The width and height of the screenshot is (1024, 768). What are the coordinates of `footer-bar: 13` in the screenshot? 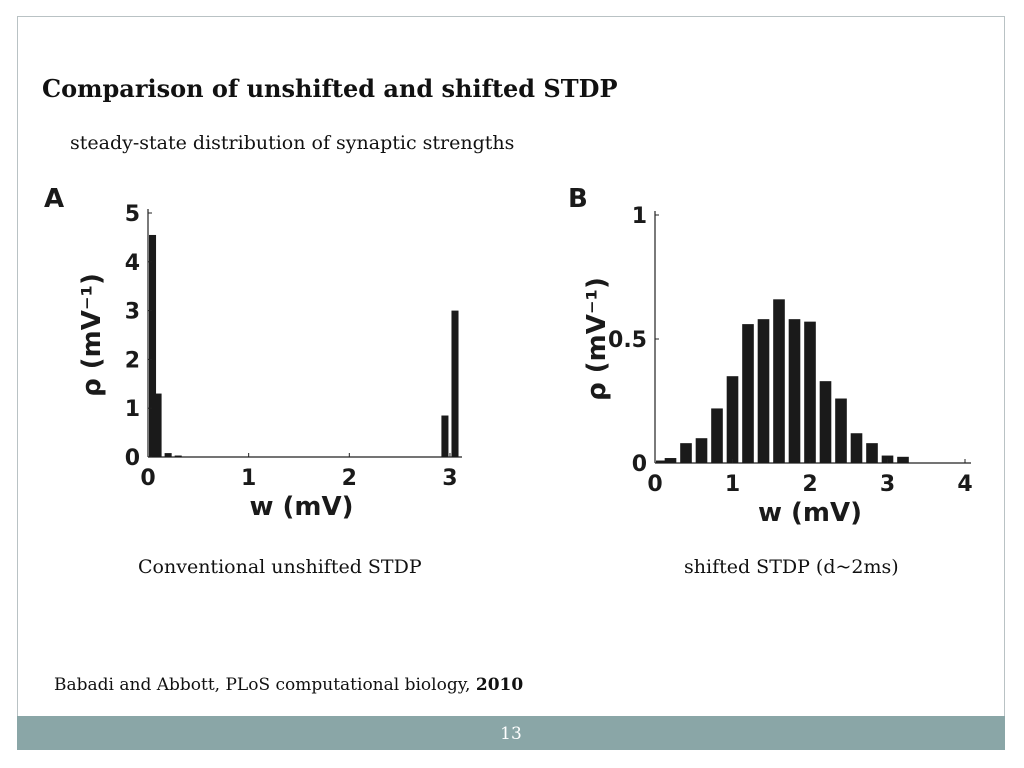 It's located at (511, 733).